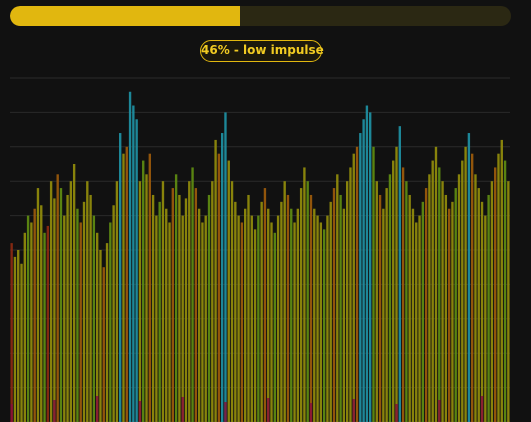 This screenshot has width=531, height=422. I want to click on impulse-status-badge: 46% - low impulse, so click(262, 51).